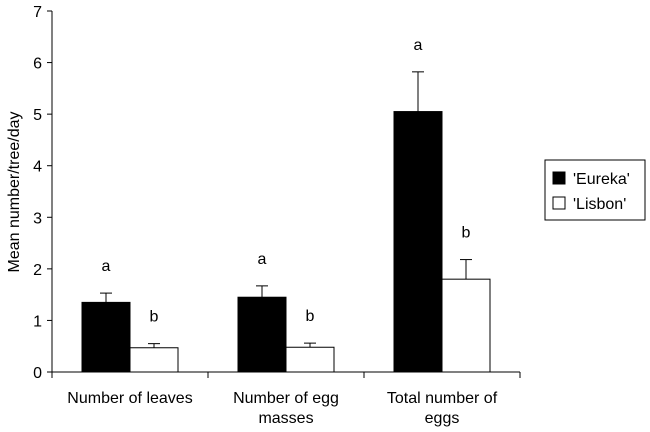 Image resolution: width=650 pixels, height=432 pixels. I want to click on category-label-1: Number of egg, so click(286, 398).